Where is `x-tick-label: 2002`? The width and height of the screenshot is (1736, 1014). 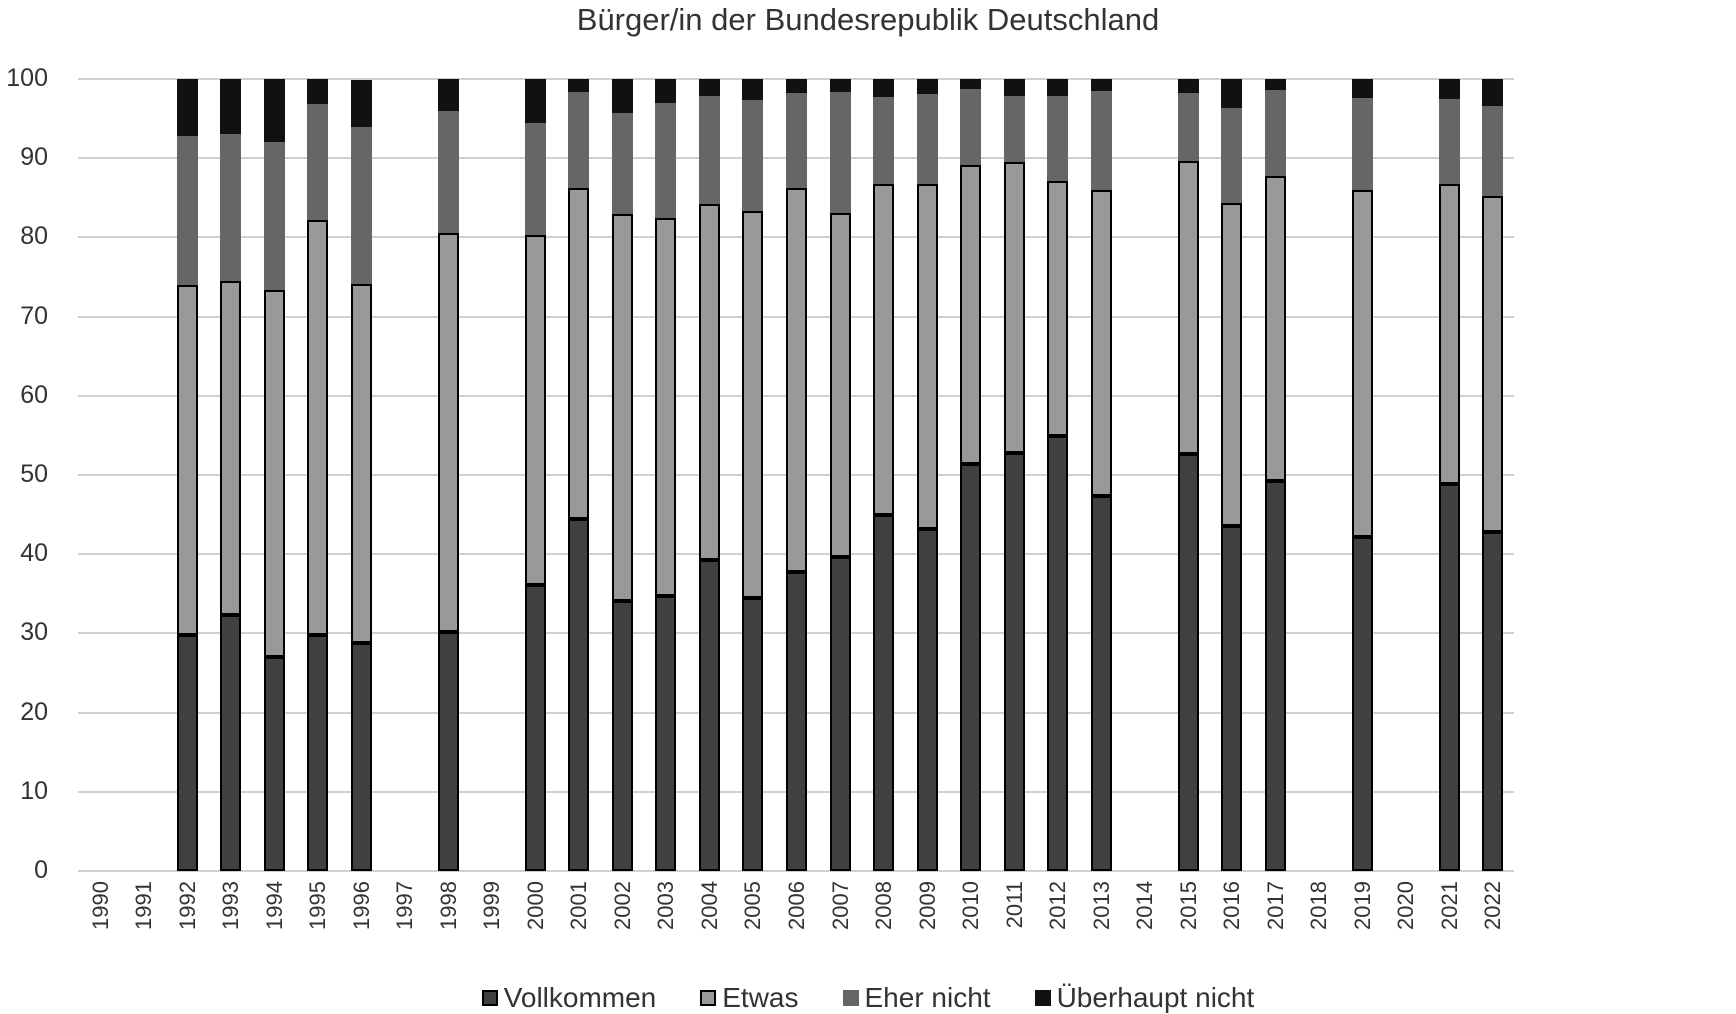
x-tick-label: 2002 is located at coordinates (622, 905).